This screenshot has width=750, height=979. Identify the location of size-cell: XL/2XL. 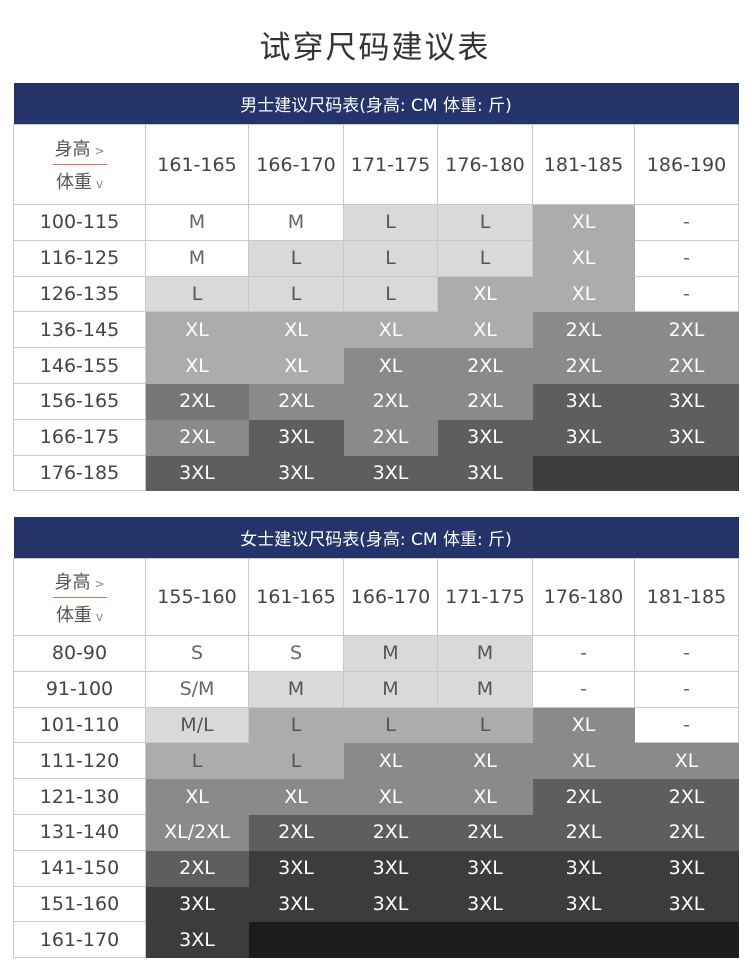
(197, 832).